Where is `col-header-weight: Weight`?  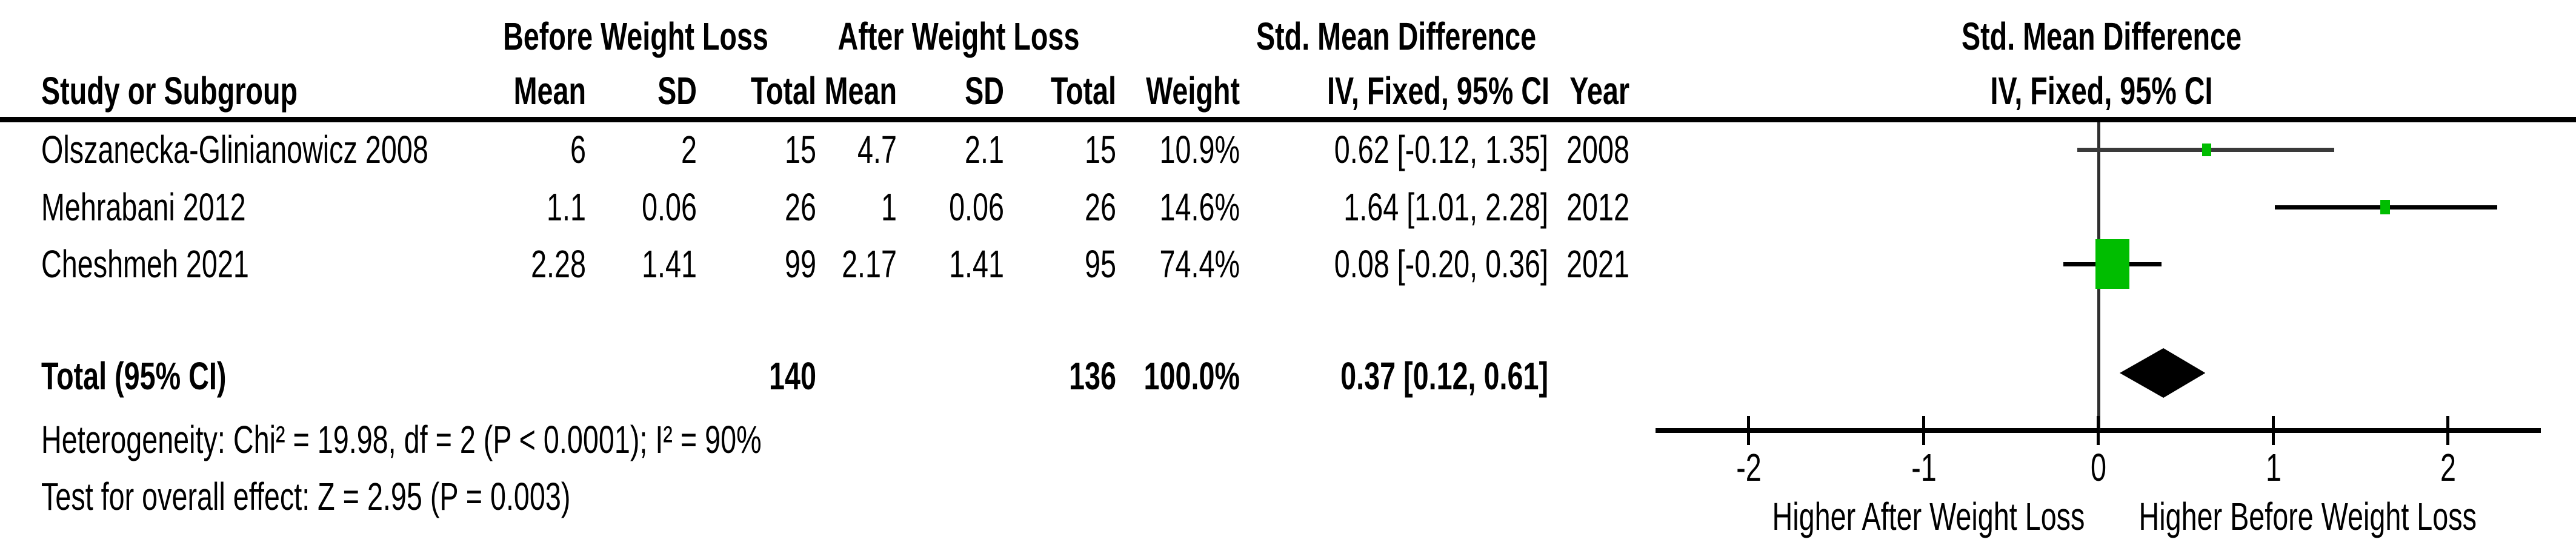
col-header-weight: Weight is located at coordinates (1193, 91).